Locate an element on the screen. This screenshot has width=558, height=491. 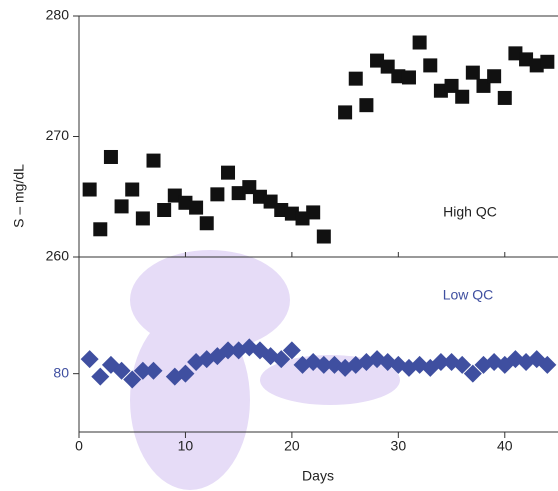
y-tick-label: 280 is located at coordinates (58, 15).